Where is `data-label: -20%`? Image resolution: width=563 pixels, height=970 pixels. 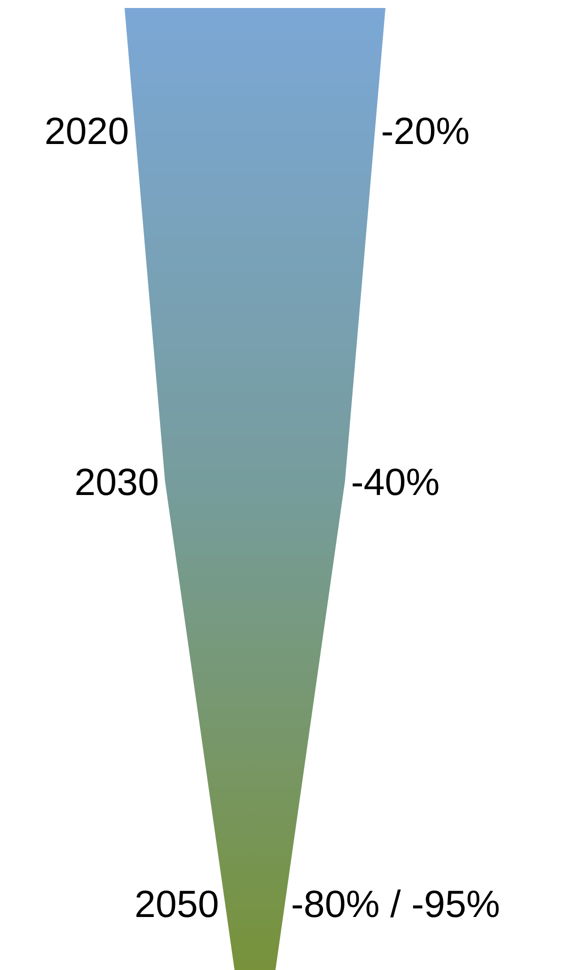 data-label: -20% is located at coordinates (425, 132).